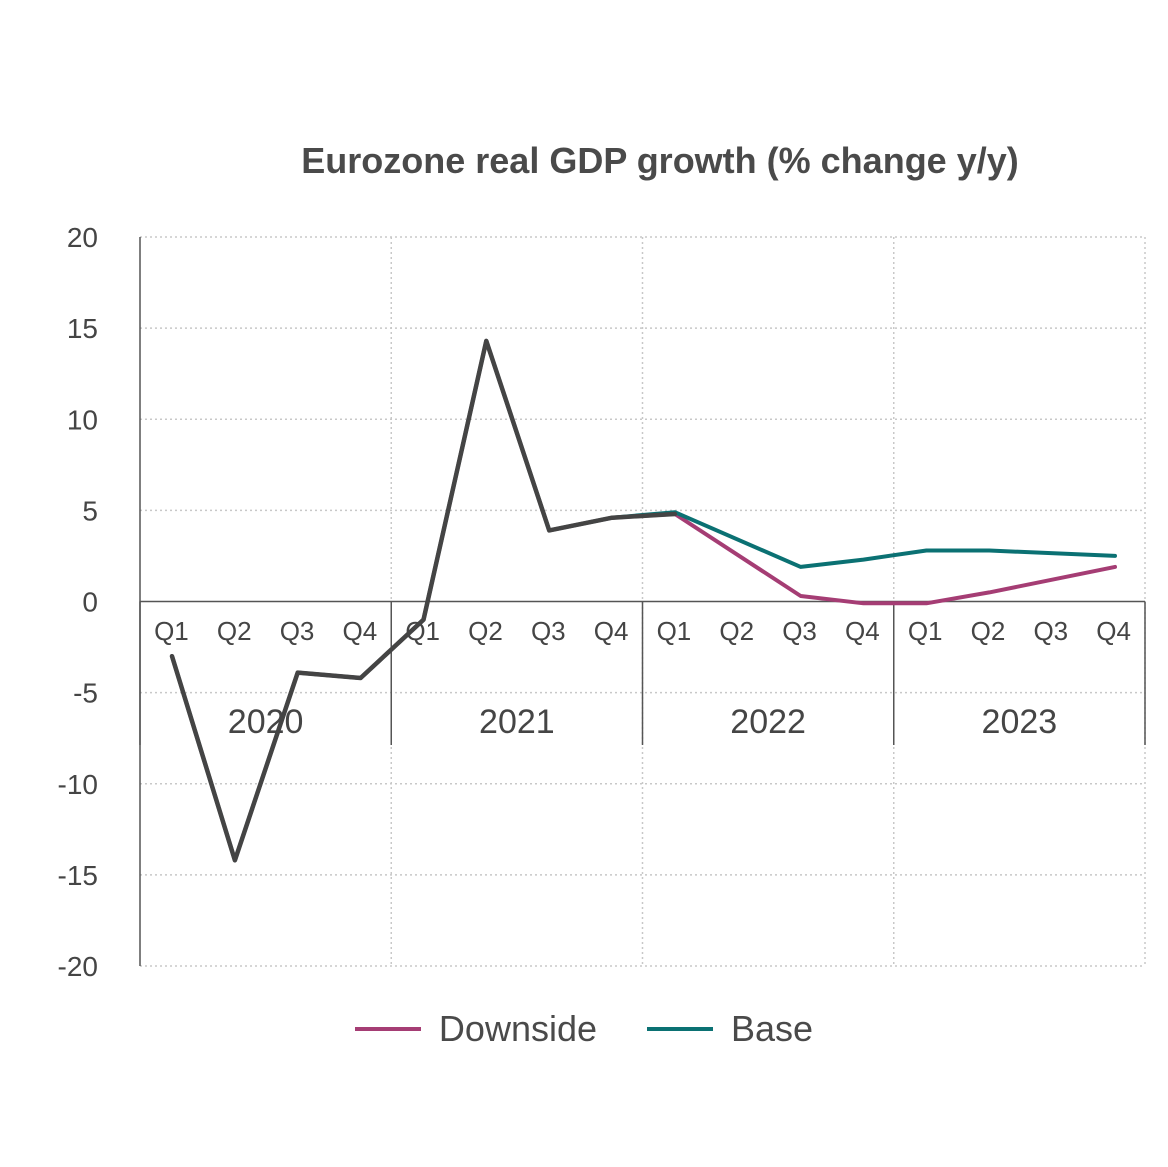 This screenshot has width=1168, height=1167. Describe the element at coordinates (680, 1029) in the screenshot. I see `legend-swatch-base` at that location.